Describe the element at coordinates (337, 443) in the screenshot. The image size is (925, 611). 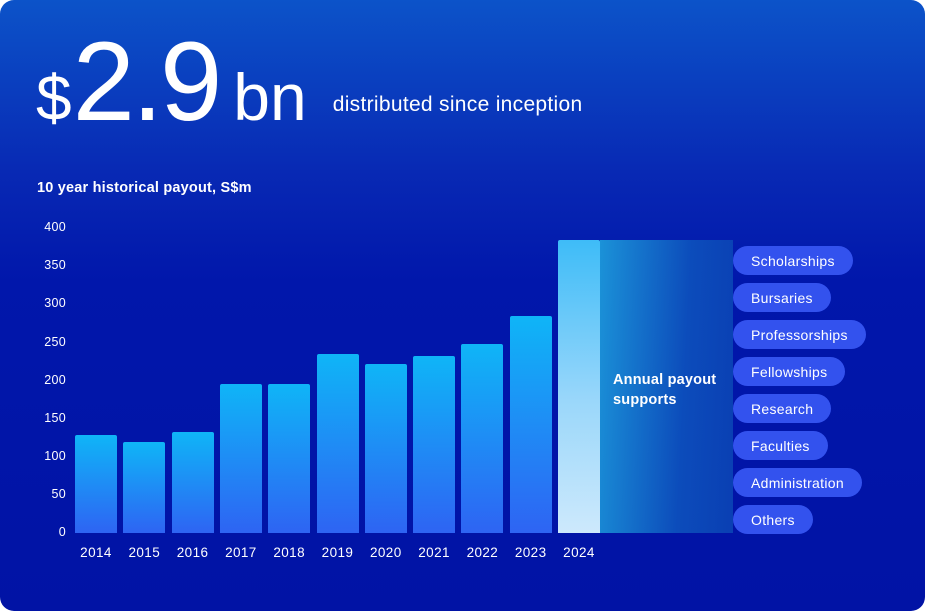
I see `bar-2019` at that location.